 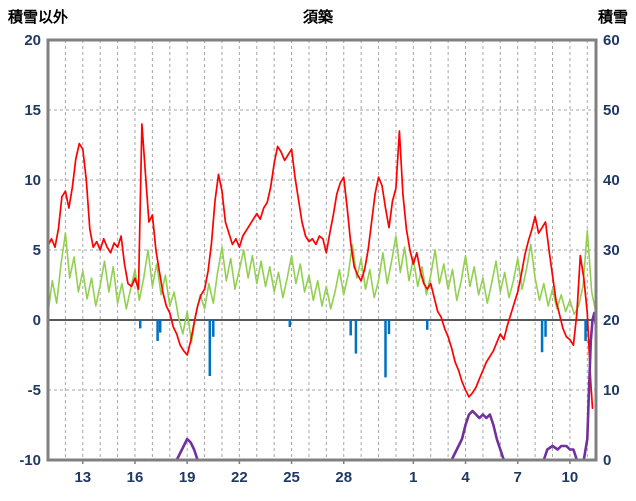 What do you see at coordinates (37, 250) in the screenshot?
I see `svg-text: 5` at bounding box center [37, 250].